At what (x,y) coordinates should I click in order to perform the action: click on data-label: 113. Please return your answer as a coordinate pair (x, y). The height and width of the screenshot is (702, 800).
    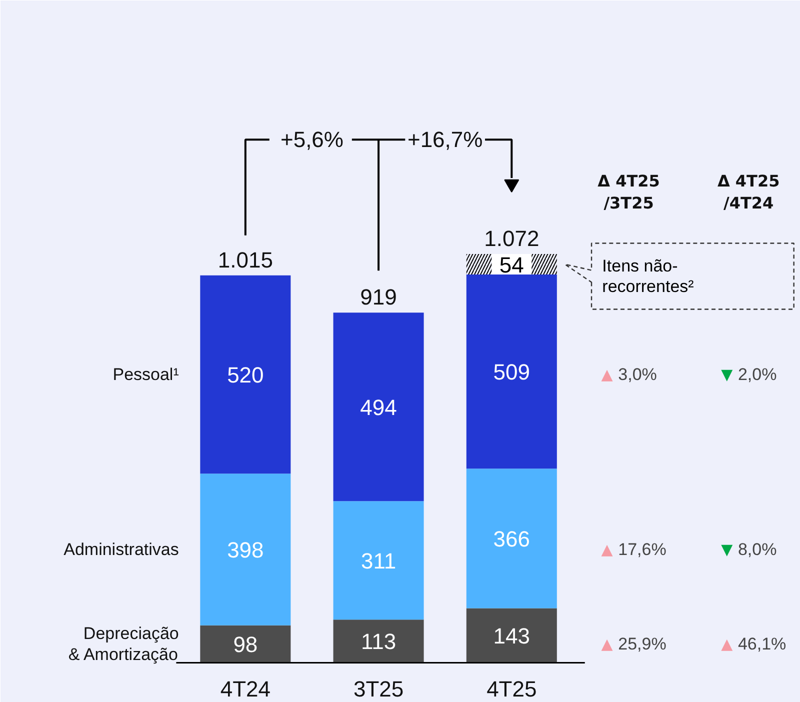
    Looking at the image, I should click on (378, 641).